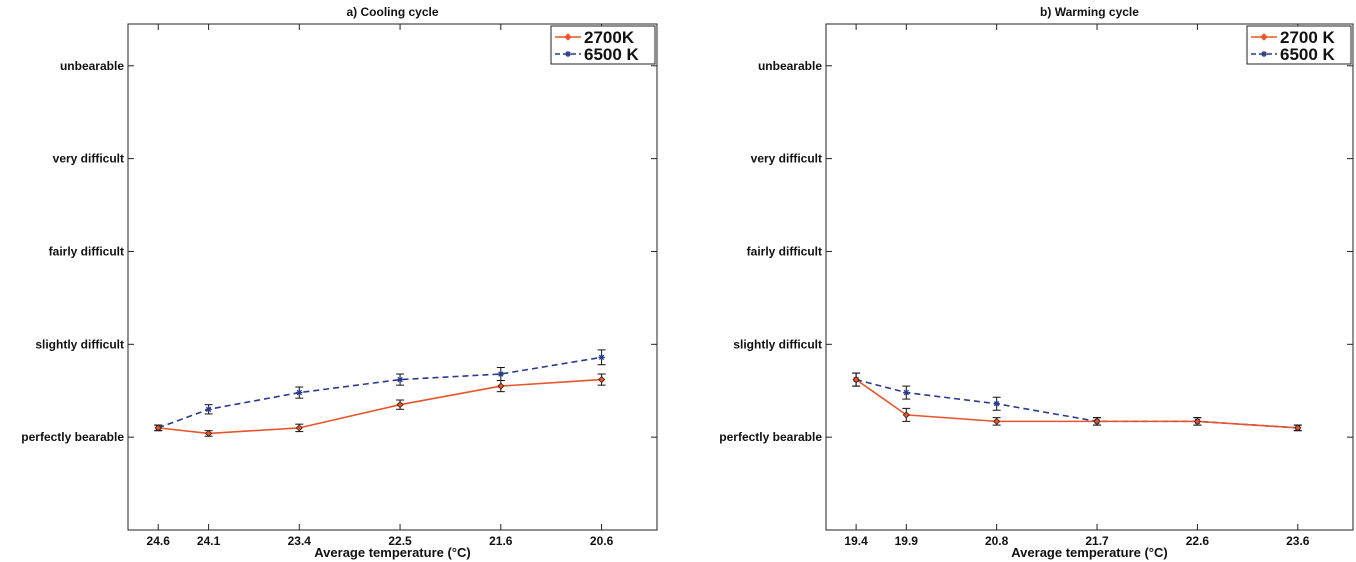 The image size is (1356, 562). I want to click on legend-label: 2700K, so click(609, 37).